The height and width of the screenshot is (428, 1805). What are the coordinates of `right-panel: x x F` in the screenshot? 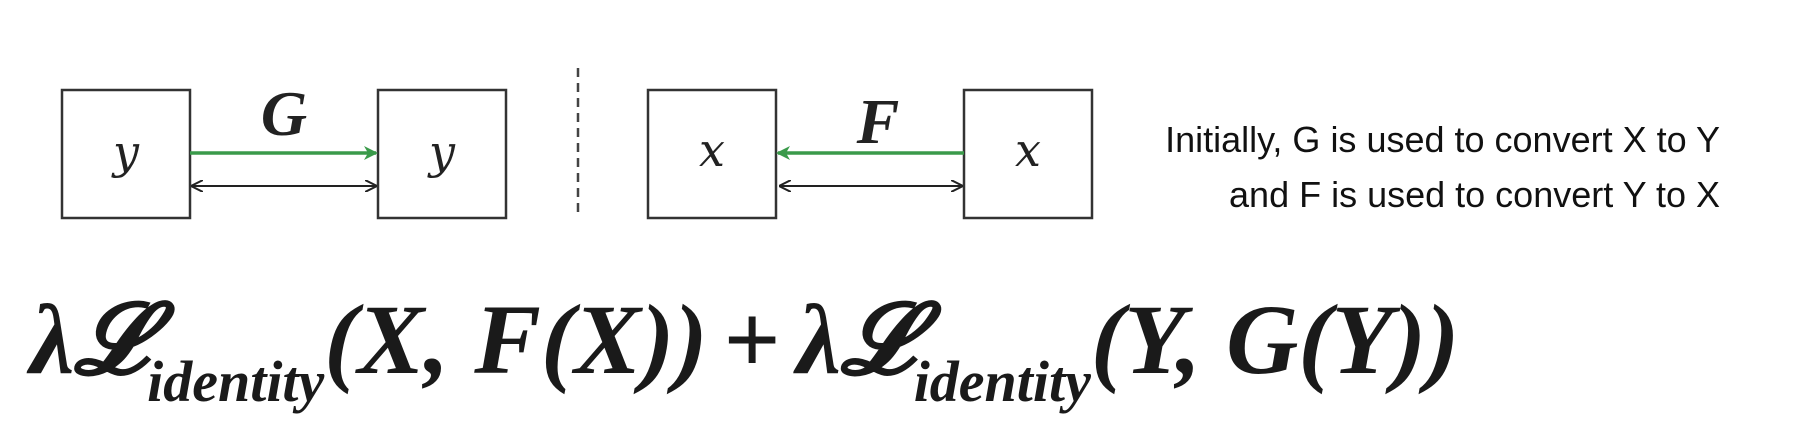 It's located at (870, 153).